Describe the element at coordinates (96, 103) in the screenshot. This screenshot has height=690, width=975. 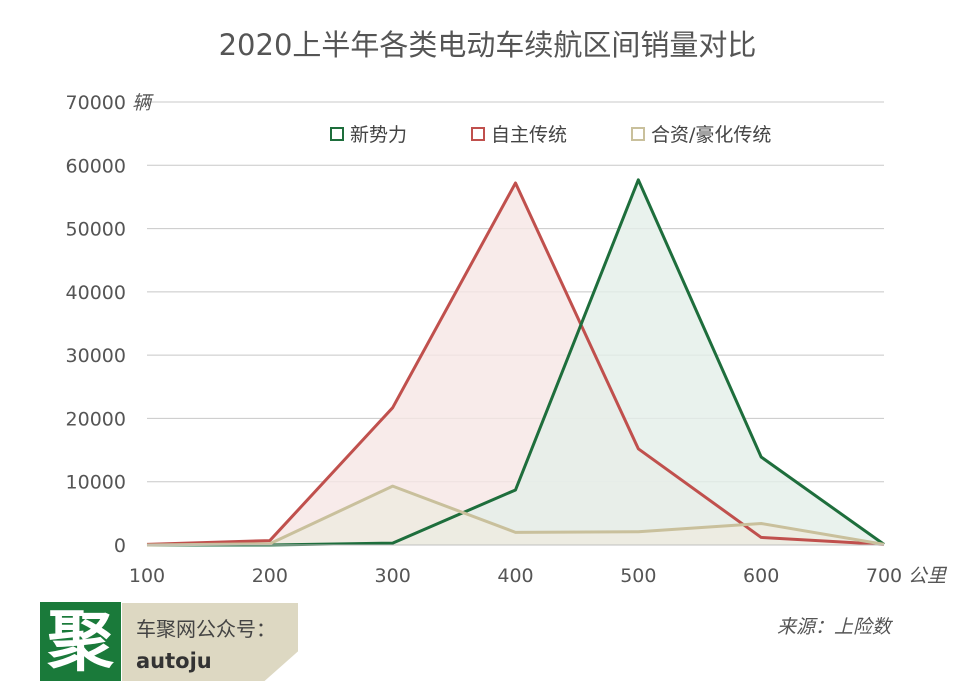
I see `y-tick-label-70000: 70000` at that location.